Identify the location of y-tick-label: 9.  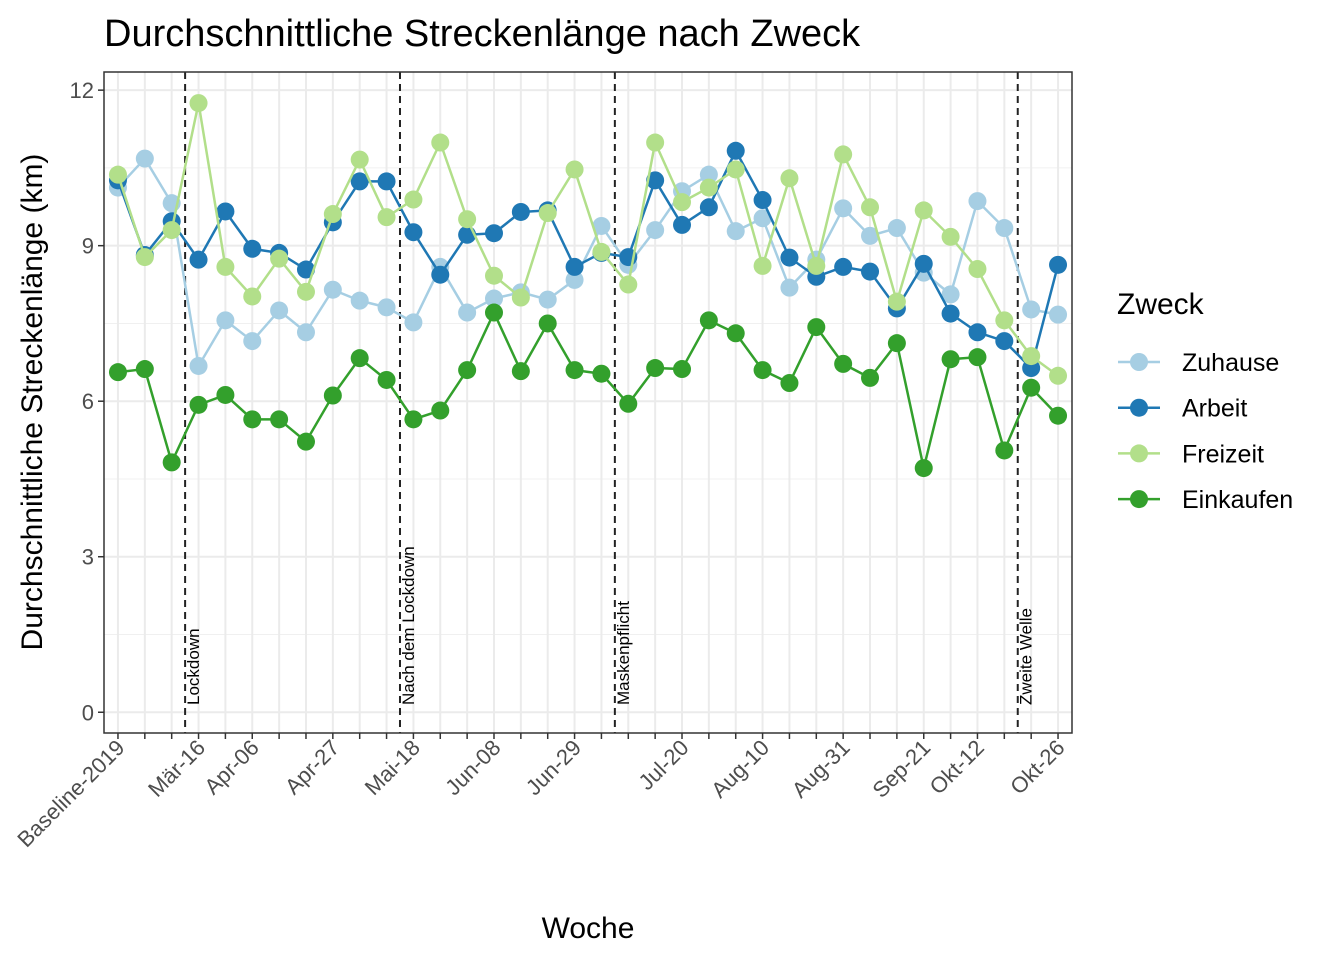
(88, 246).